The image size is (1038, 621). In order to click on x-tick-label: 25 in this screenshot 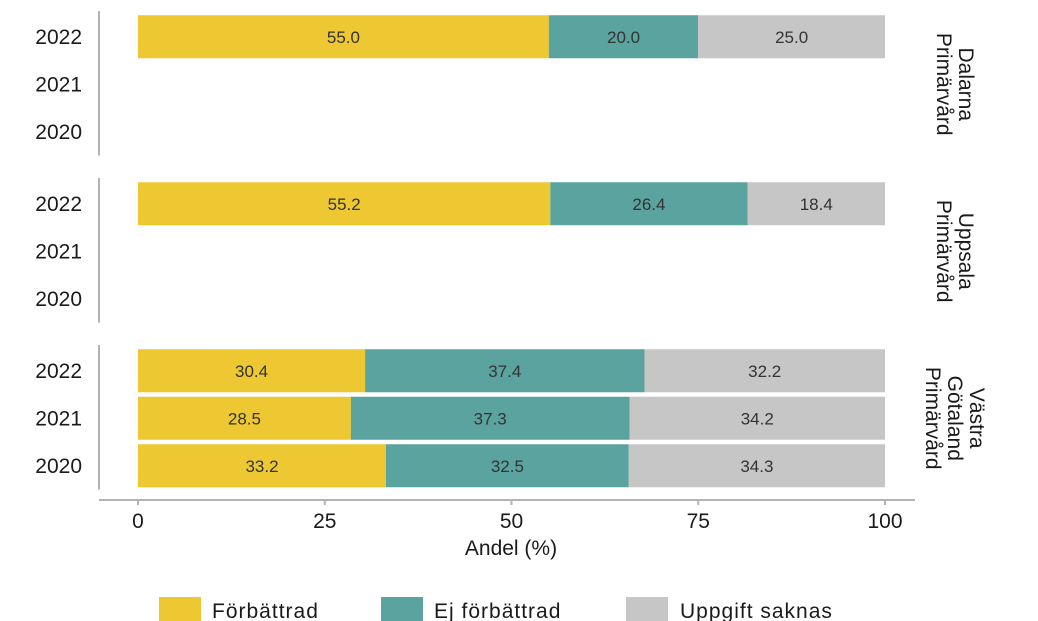, I will do `click(324, 521)`.